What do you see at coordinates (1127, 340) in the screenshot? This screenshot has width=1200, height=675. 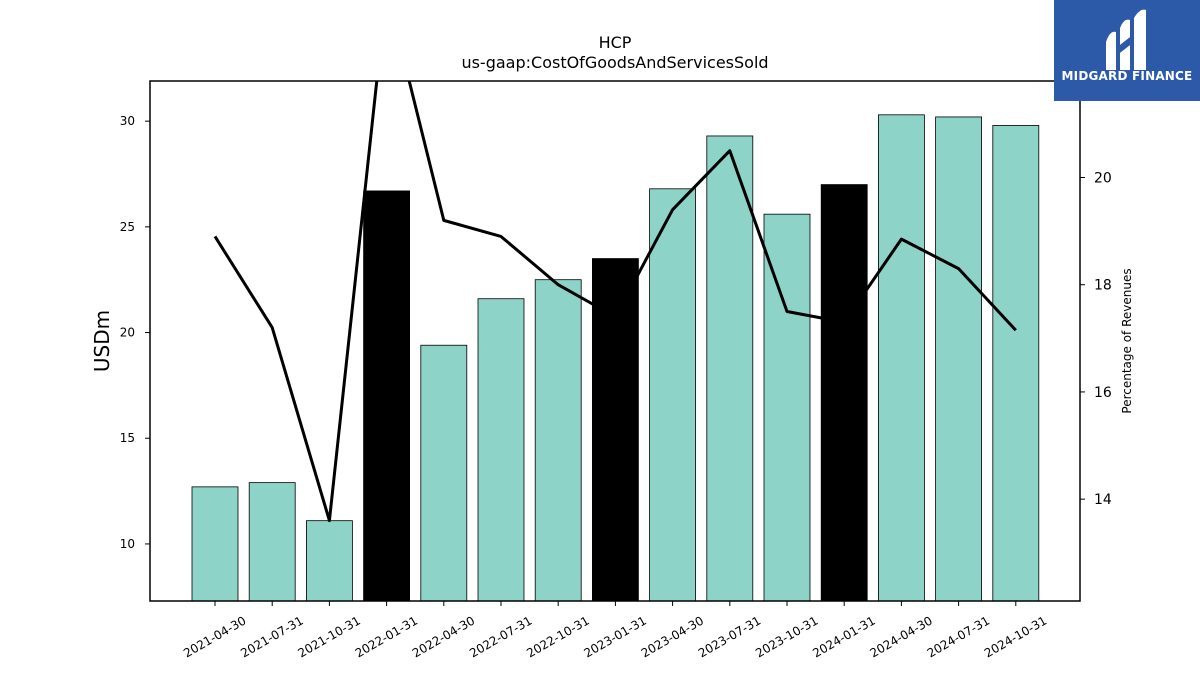 I see `y2-axis-label: Percentage of Revenues` at bounding box center [1127, 340].